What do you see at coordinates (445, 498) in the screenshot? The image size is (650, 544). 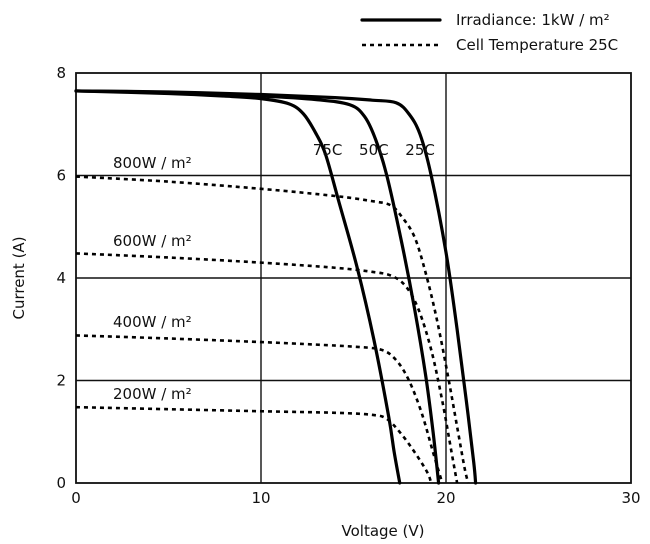 I see `x-tick-label: 20` at bounding box center [445, 498].